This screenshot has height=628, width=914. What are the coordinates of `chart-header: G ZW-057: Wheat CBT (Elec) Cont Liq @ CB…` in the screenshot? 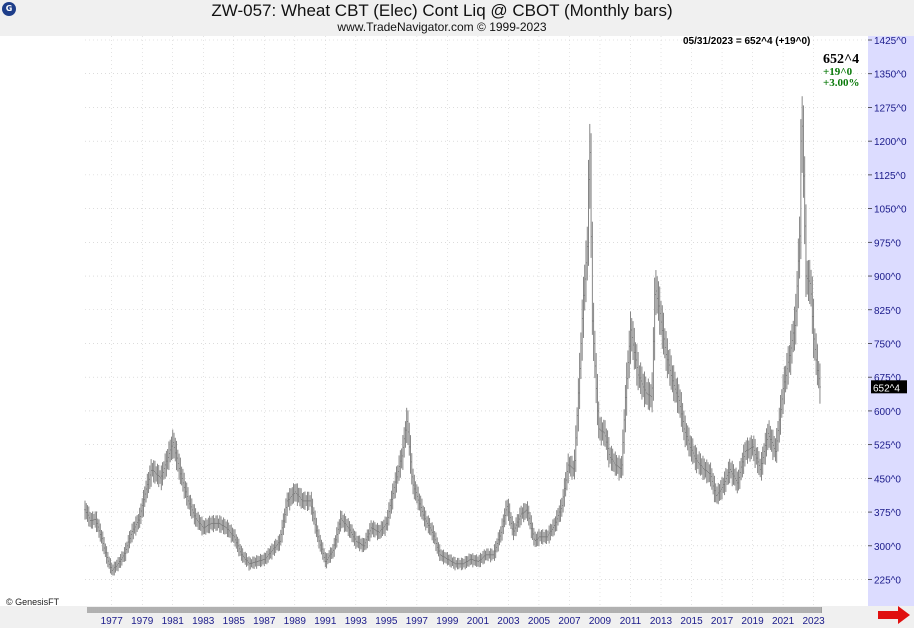 It's located at (457, 18).